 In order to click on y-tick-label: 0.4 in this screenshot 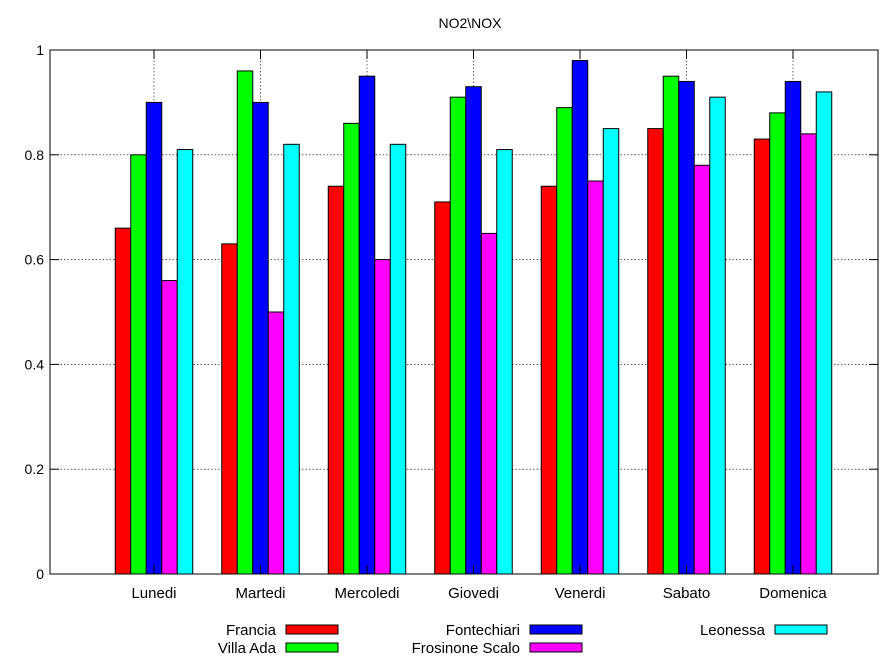, I will do `click(35, 364)`.